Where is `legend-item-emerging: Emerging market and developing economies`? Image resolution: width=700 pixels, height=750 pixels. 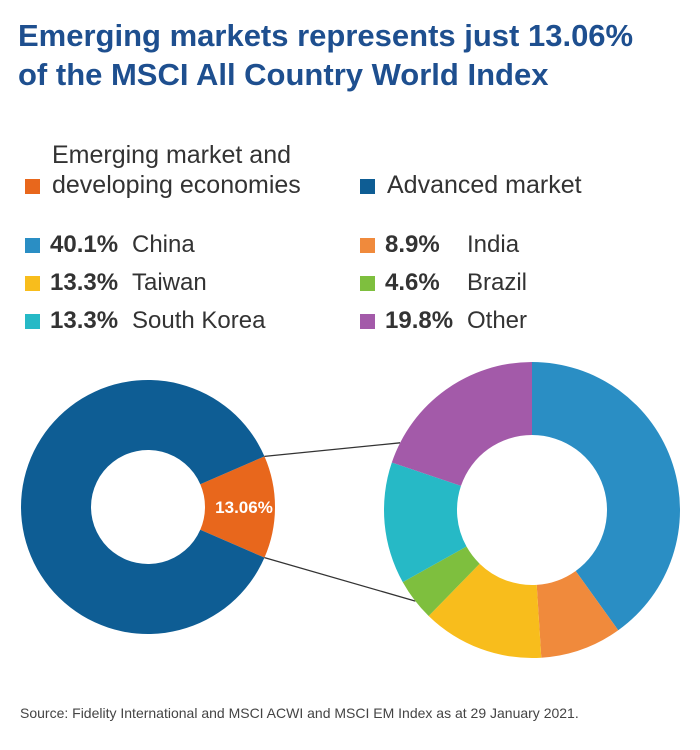
legend-item-emerging: Emerging market and developing economies is located at coordinates (163, 170).